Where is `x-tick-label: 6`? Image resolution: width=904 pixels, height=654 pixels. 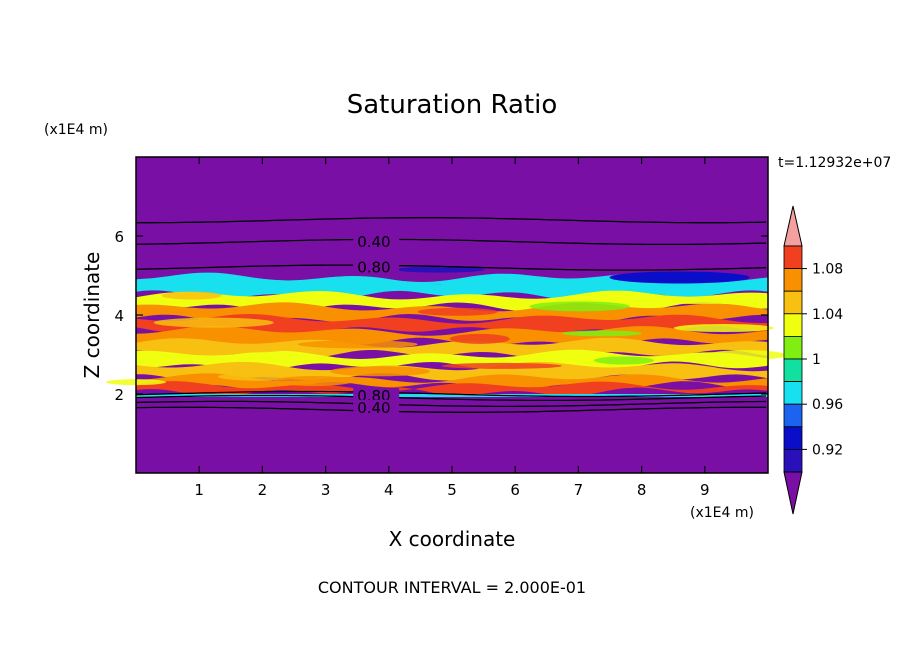
x-tick-label: 6 is located at coordinates (515, 490).